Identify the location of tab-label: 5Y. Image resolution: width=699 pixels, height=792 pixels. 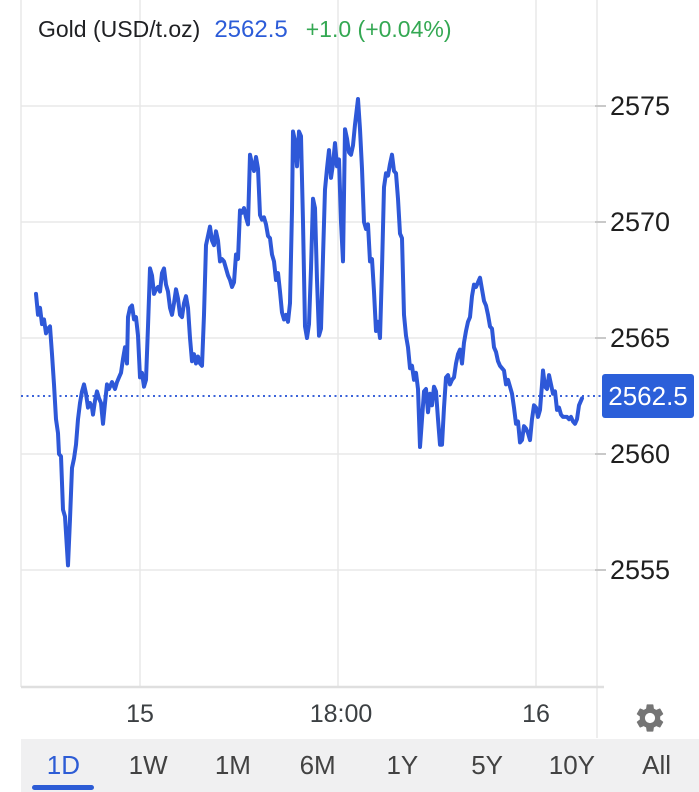
(487, 765).